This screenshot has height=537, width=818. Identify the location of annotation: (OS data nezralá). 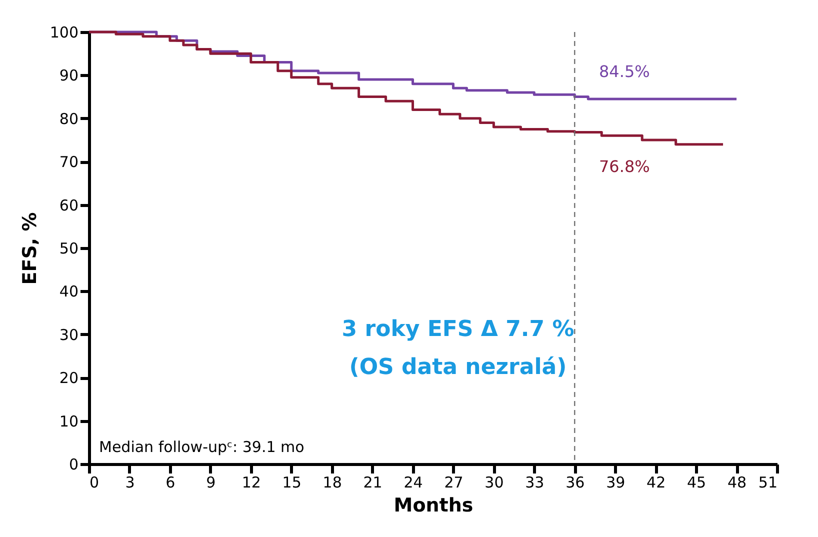
(458, 367).